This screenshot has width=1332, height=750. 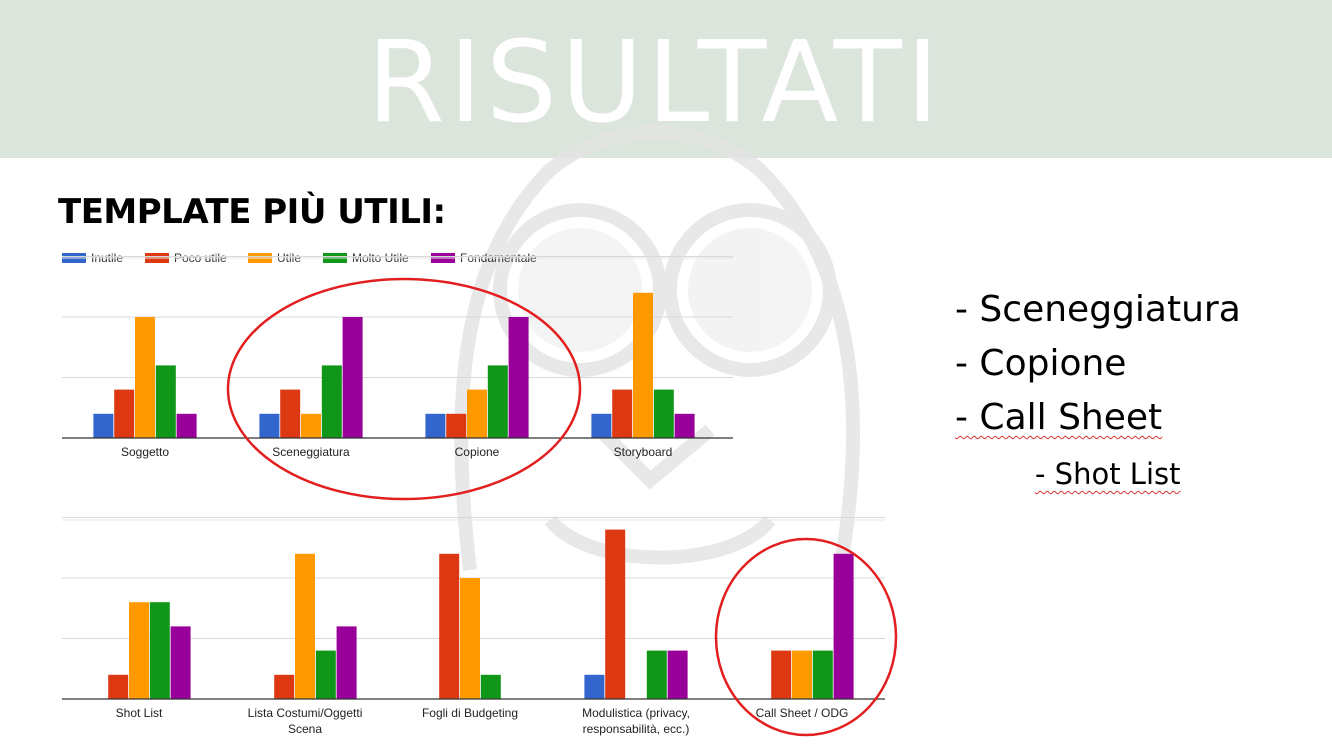 I want to click on category-label: Lista Costumi/Oggetti, so click(x=305, y=713).